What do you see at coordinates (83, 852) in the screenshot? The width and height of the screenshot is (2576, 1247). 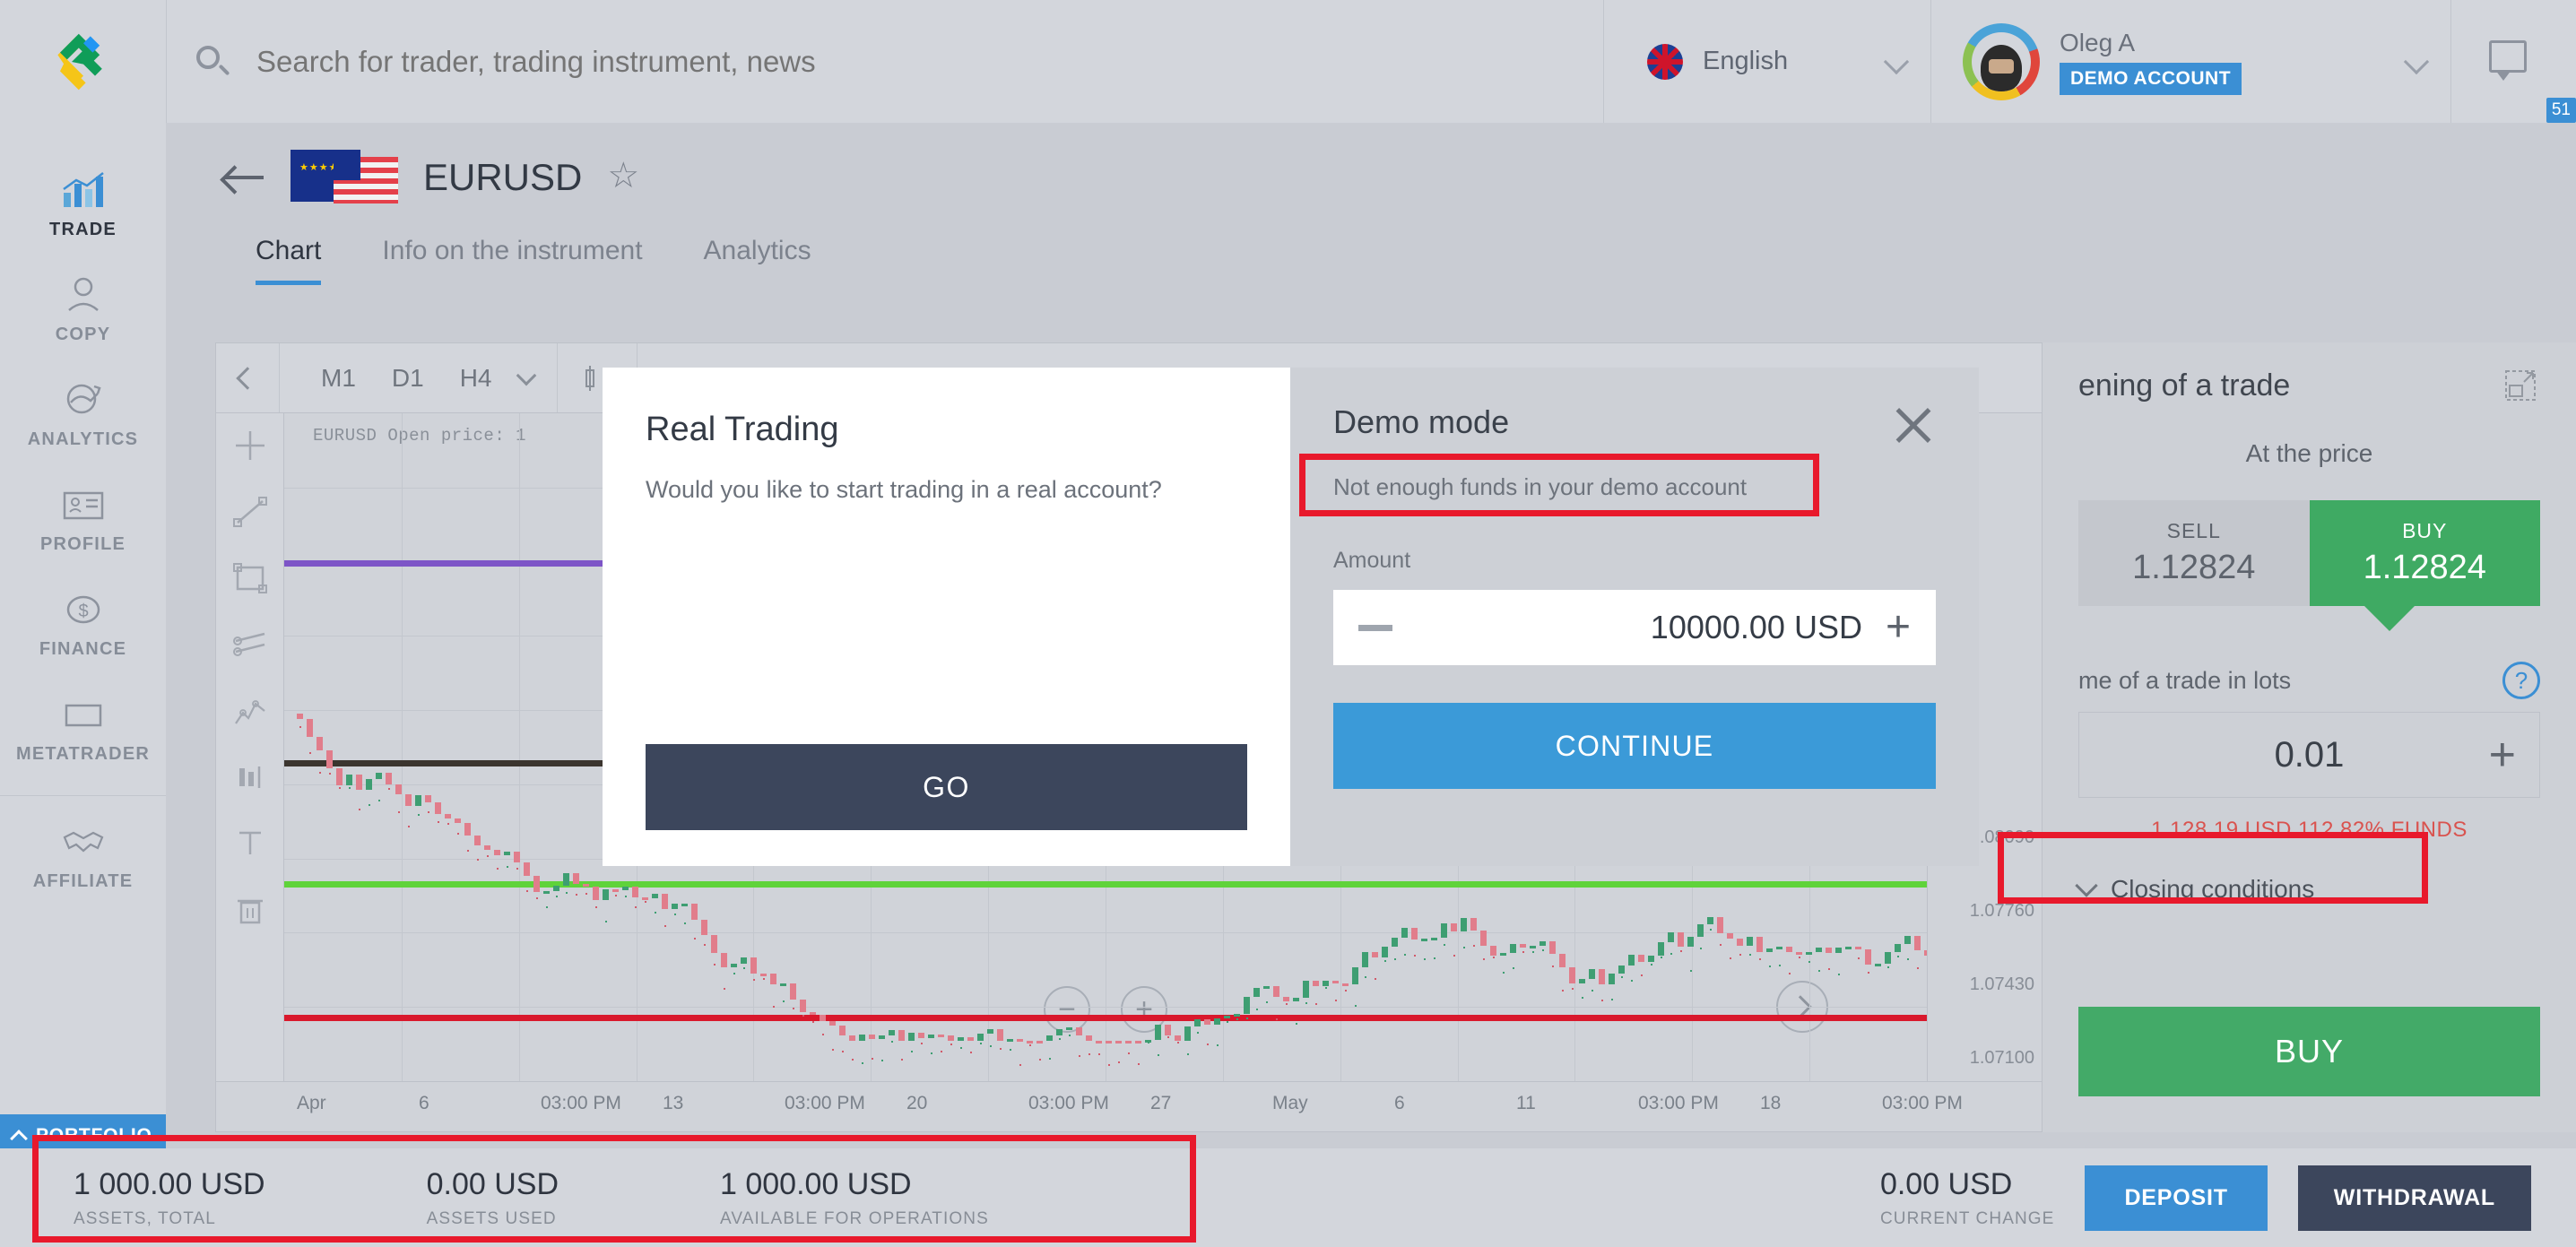 I see `sidebar-item-affiliate: AFFILIATE` at bounding box center [83, 852].